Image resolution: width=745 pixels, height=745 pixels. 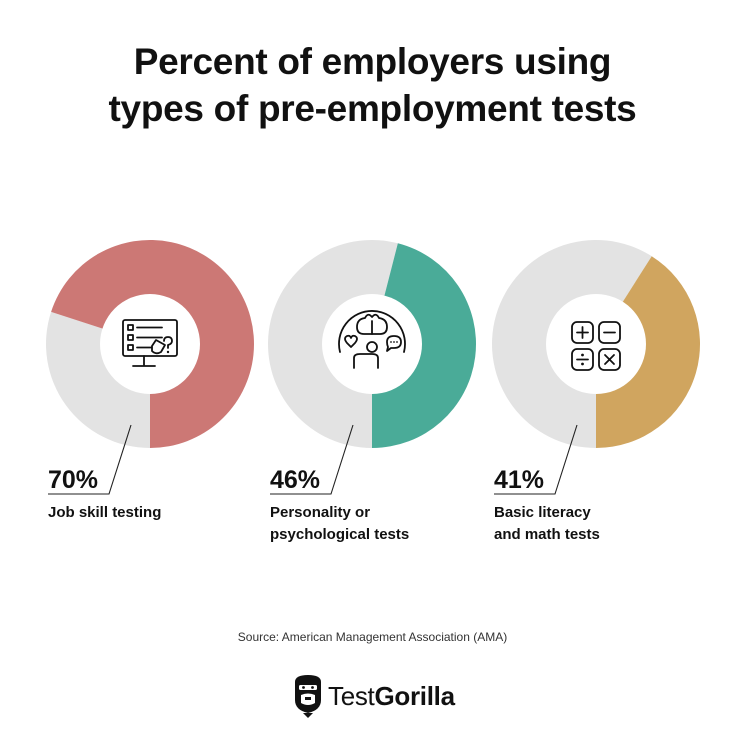 I want to click on donut-1: 70% Job skill testing, so click(x=149, y=380).